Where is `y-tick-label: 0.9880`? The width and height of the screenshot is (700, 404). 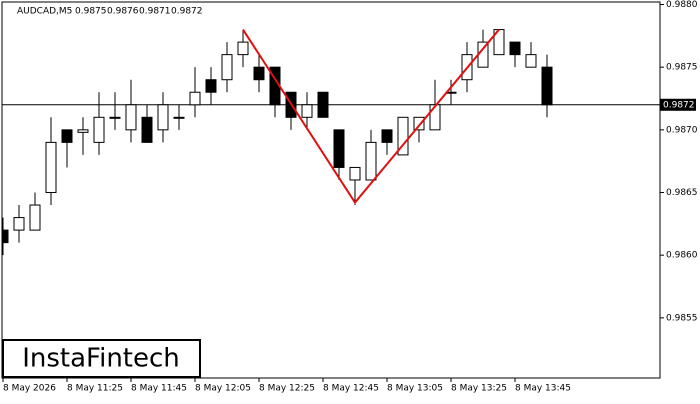 y-tick-label: 0.9880 is located at coordinates (682, 5).